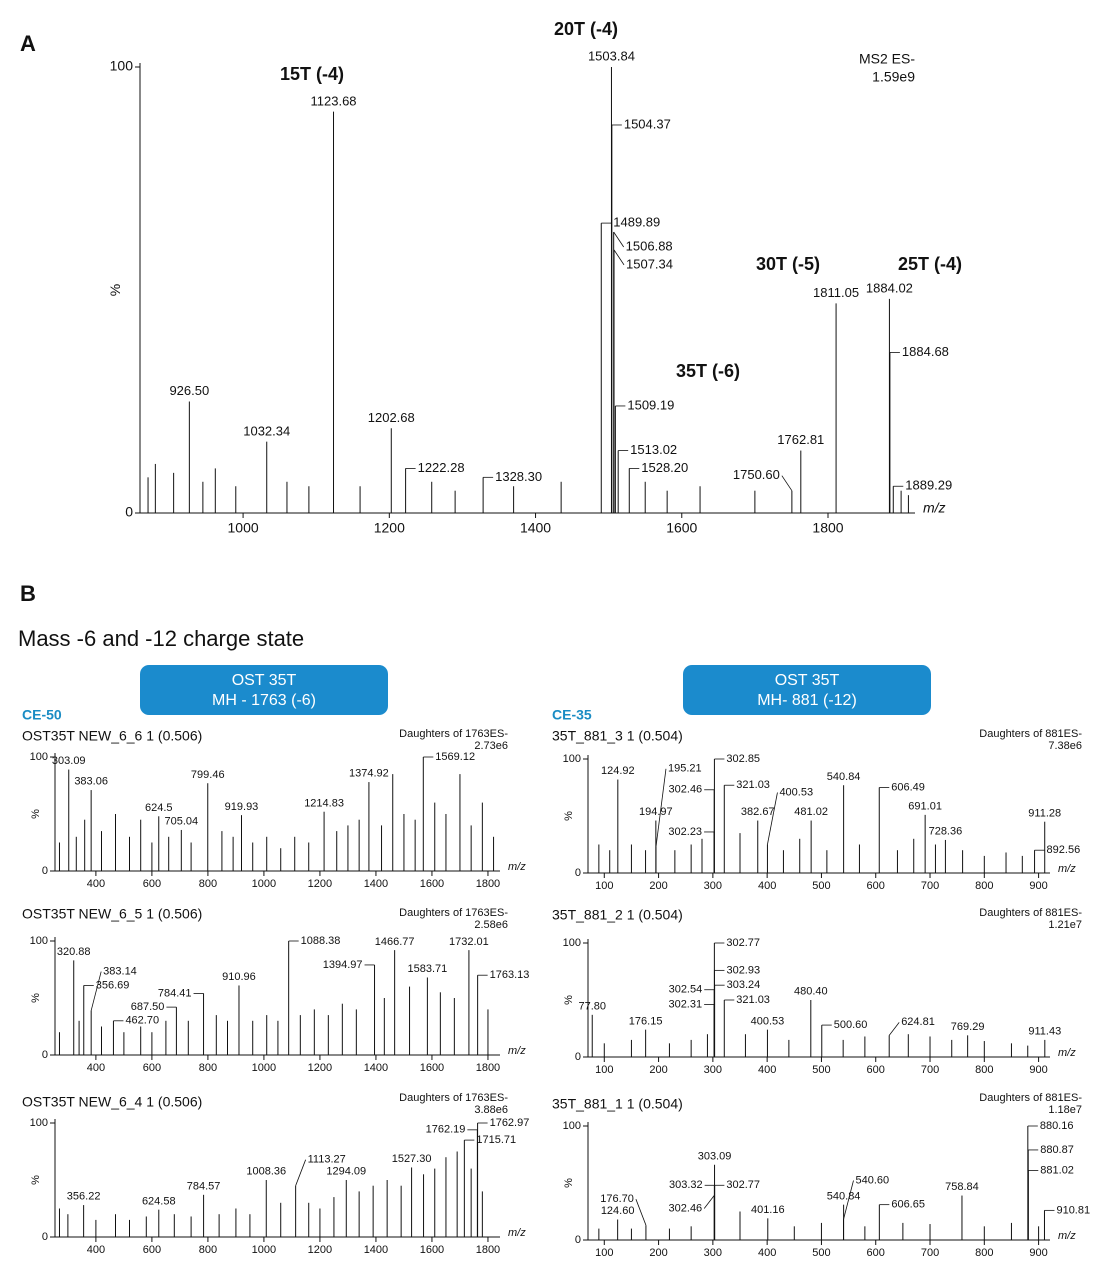 The height and width of the screenshot is (1280, 1107). I want to click on peak-label: 926.50, so click(189, 390).